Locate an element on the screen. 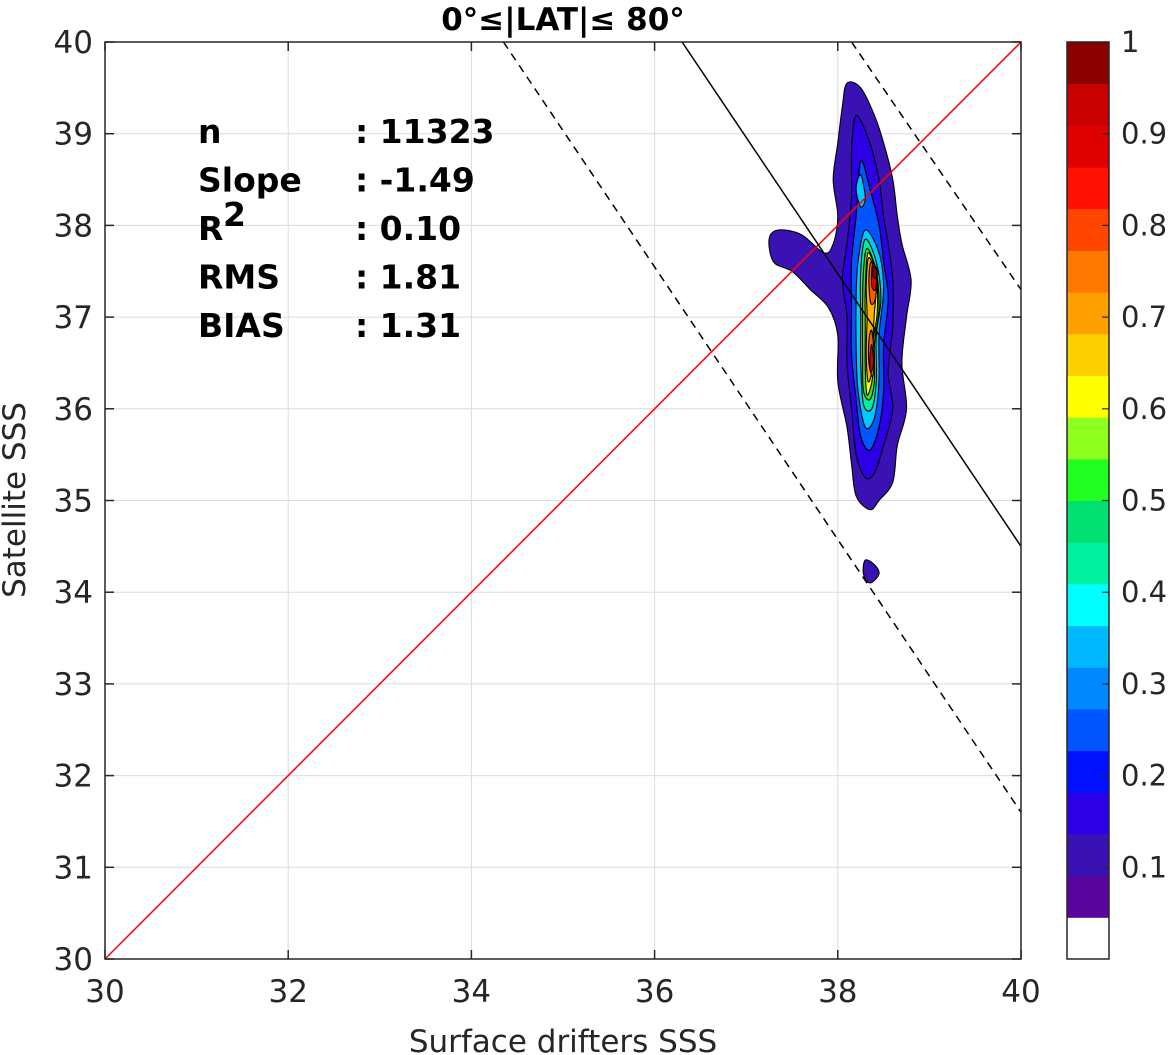  x-axis-label: Surface drifters SSS is located at coordinates (563, 1039).